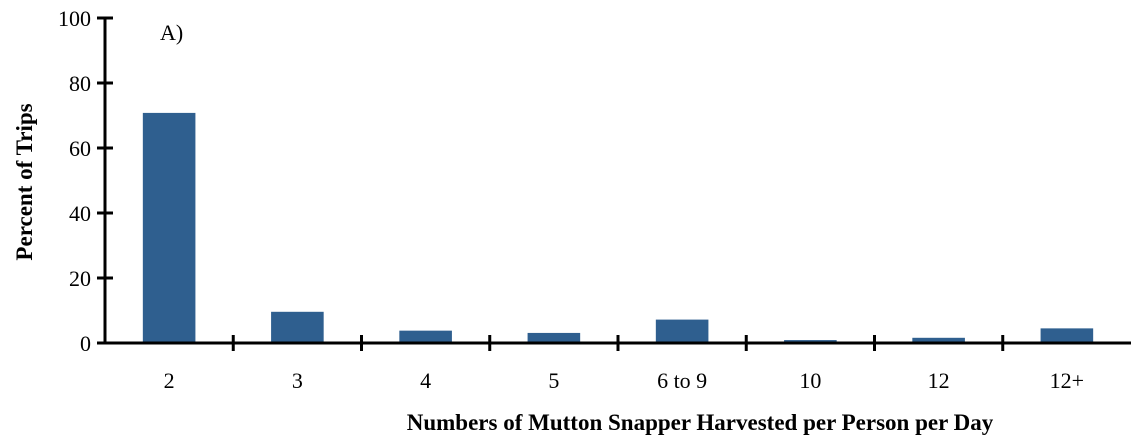  Describe the element at coordinates (169, 380) in the screenshot. I see `x-tick-label: 2` at that location.